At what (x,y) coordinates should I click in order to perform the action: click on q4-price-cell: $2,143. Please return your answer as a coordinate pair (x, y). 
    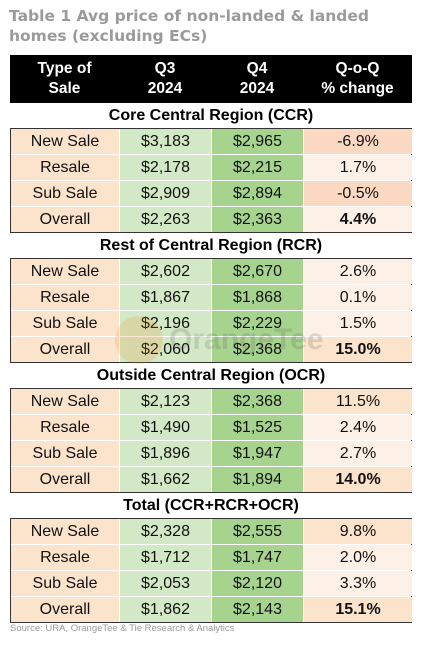
    Looking at the image, I should click on (258, 609).